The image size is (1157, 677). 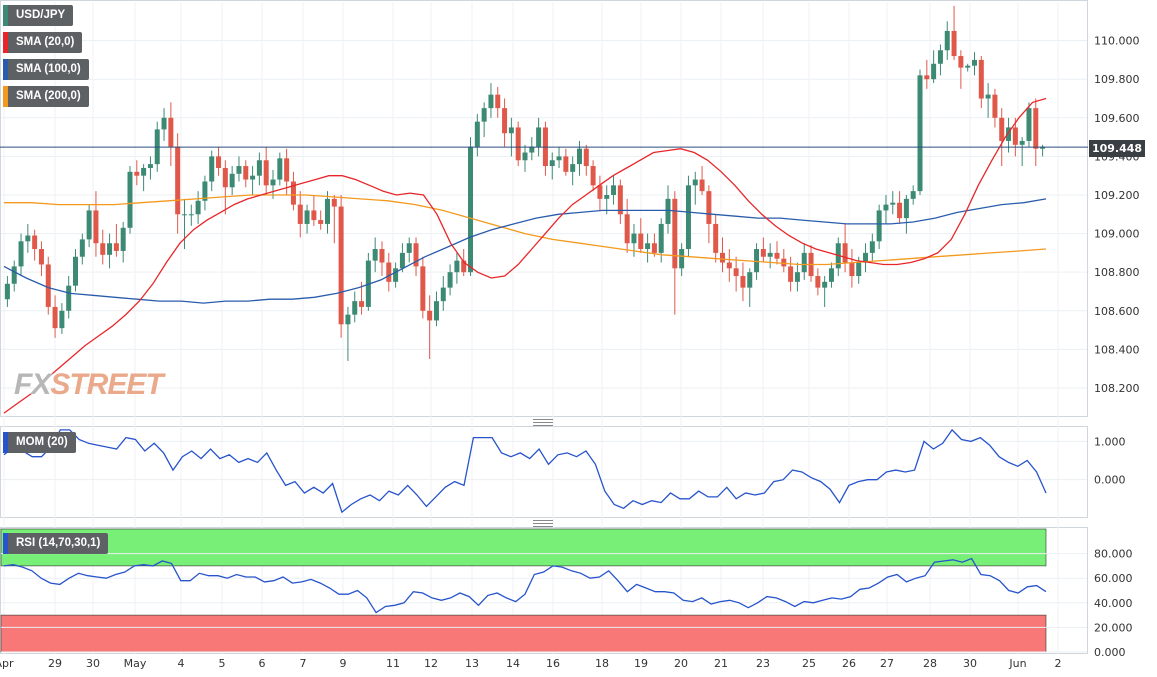 What do you see at coordinates (393, 663) in the screenshot?
I see `time-axis-tick-label: 11` at bounding box center [393, 663].